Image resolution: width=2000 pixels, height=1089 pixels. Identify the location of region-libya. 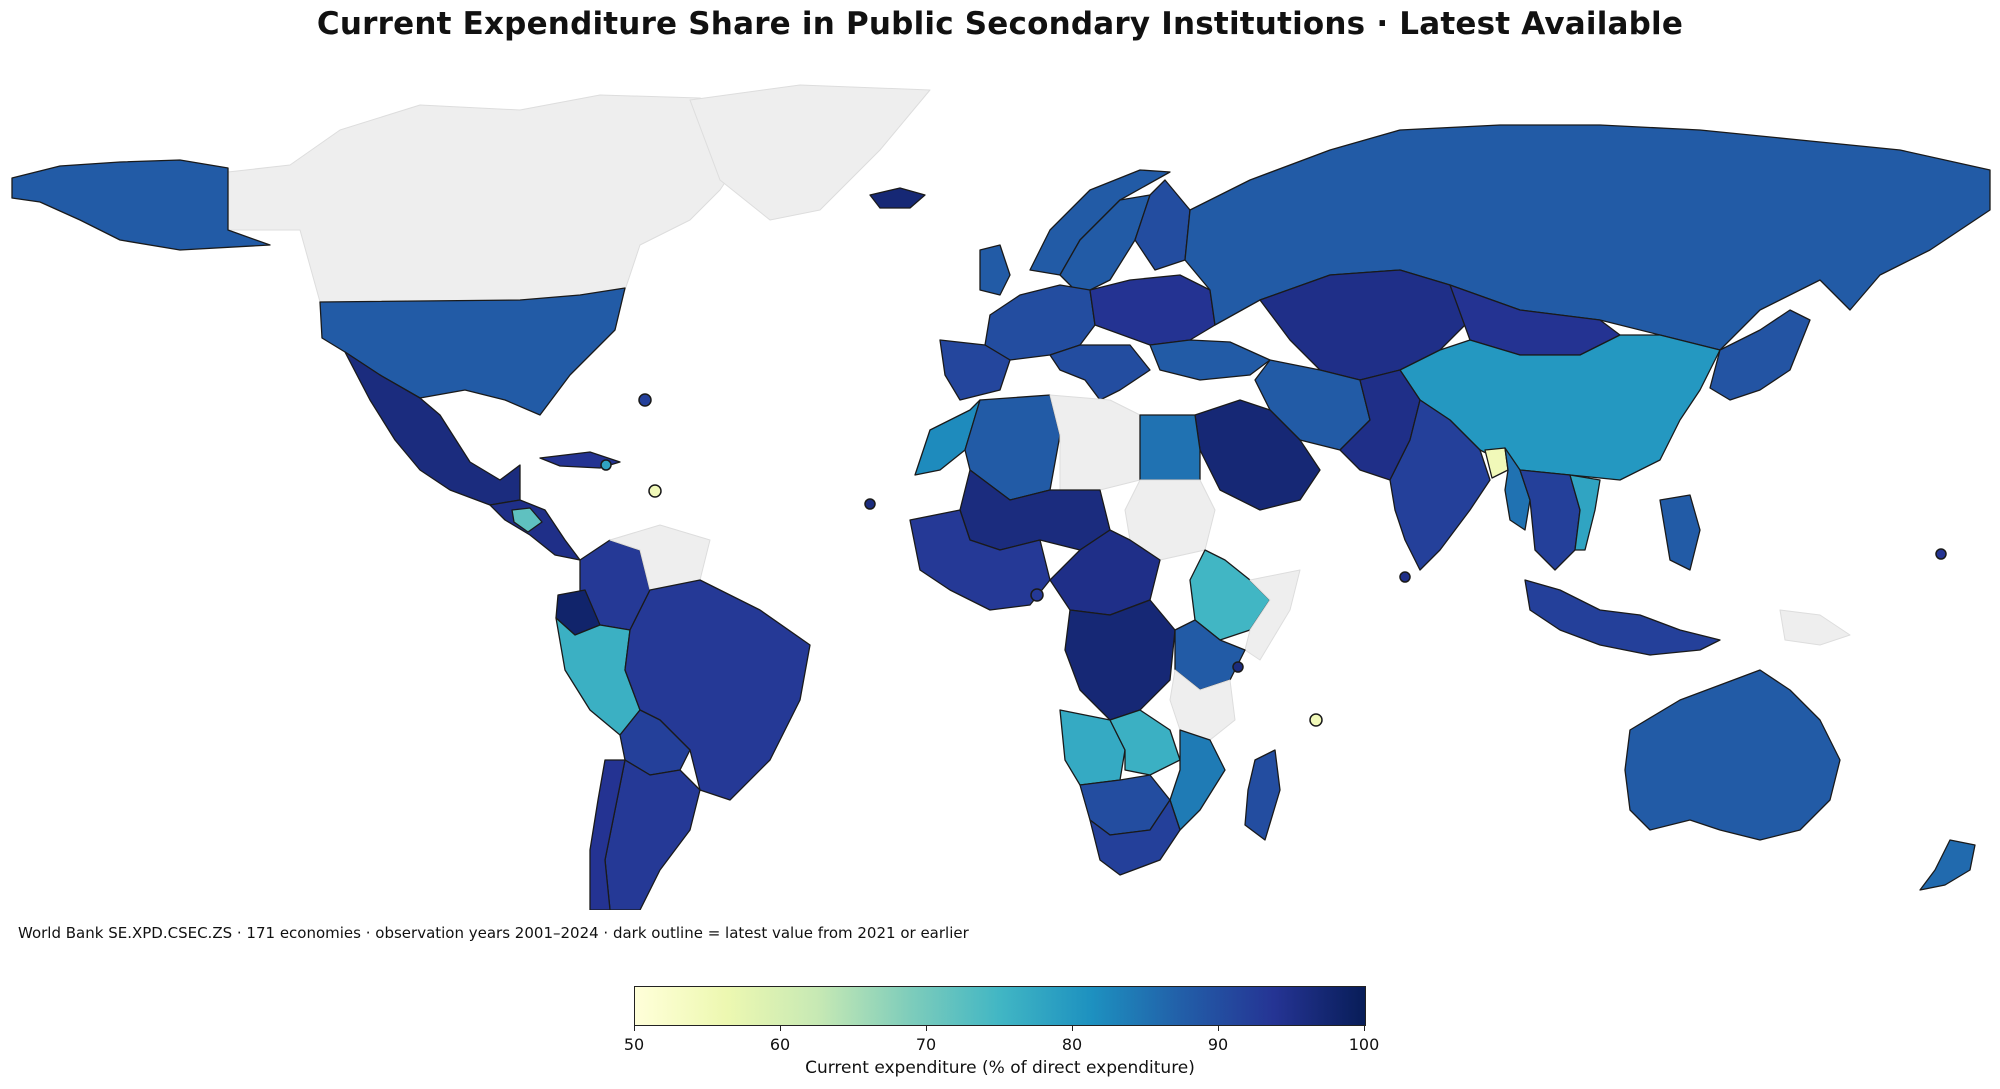
(1095, 442).